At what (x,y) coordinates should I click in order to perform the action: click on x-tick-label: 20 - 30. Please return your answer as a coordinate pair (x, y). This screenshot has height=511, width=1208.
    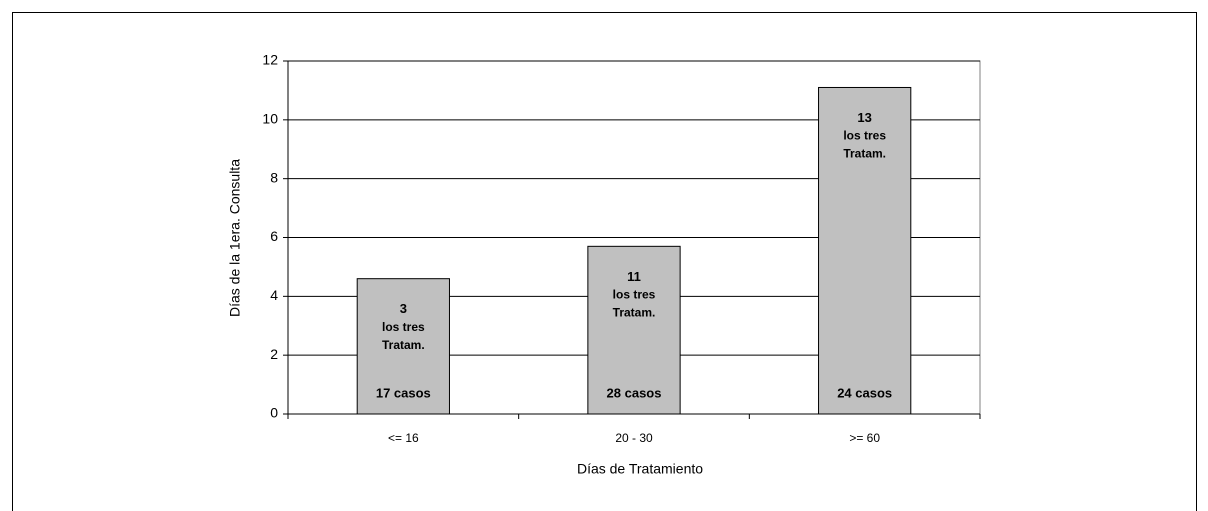
    Looking at the image, I should click on (634, 438).